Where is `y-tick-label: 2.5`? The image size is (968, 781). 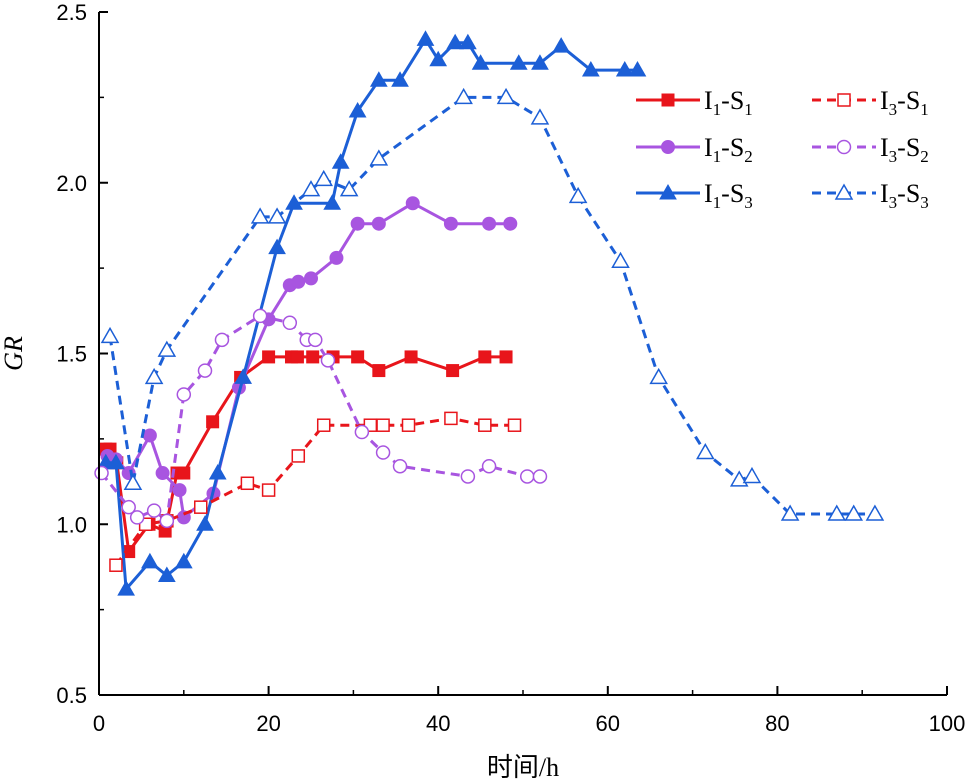 y-tick-label: 2.5 is located at coordinates (71, 12).